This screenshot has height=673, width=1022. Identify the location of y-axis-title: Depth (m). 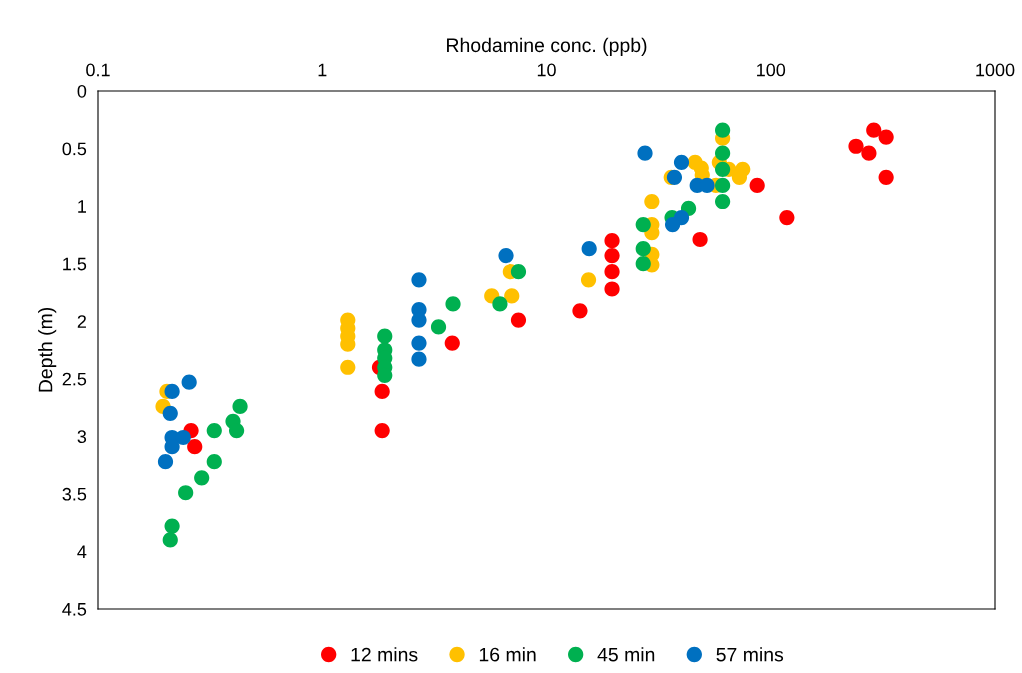
(47, 349).